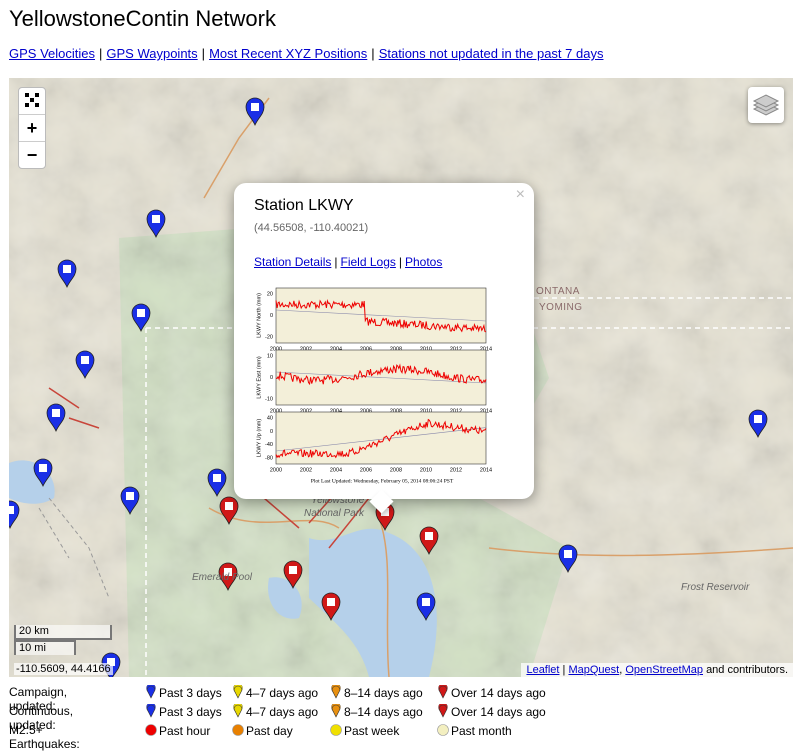  I want to click on attribution-link: OpenStreetMap, so click(664, 670).